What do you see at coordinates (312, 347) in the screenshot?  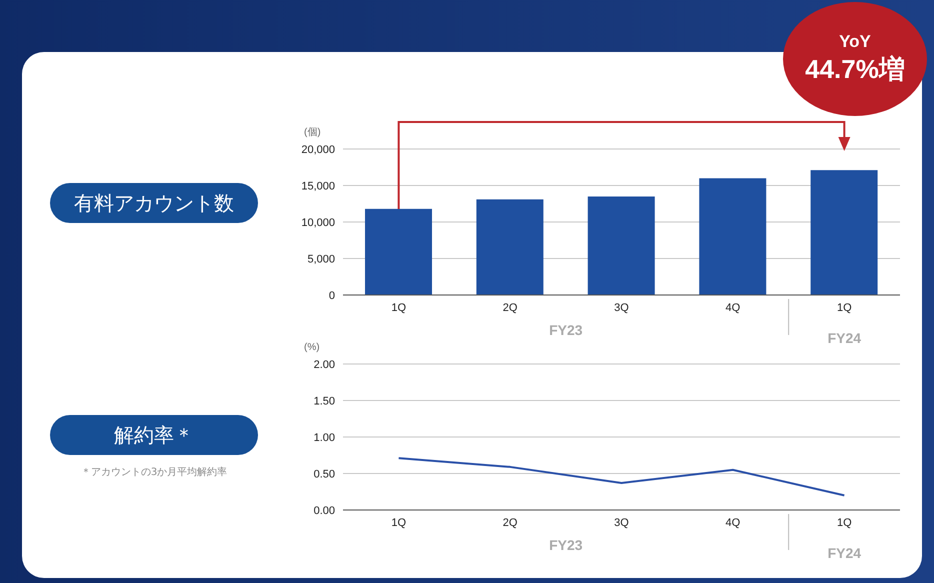 I see `y-axis-title: (%)` at bounding box center [312, 347].